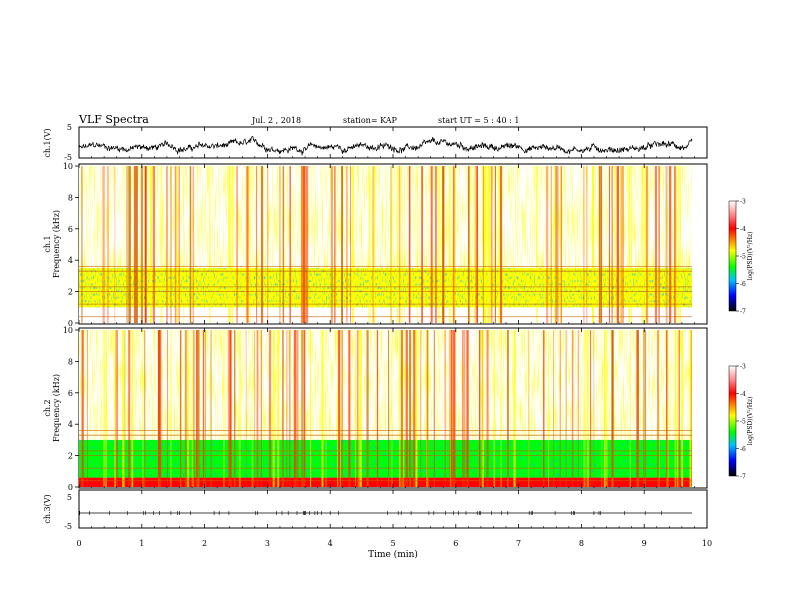 This screenshot has width=792, height=612. I want to click on ch1-waveform-frame, so click(393, 142).